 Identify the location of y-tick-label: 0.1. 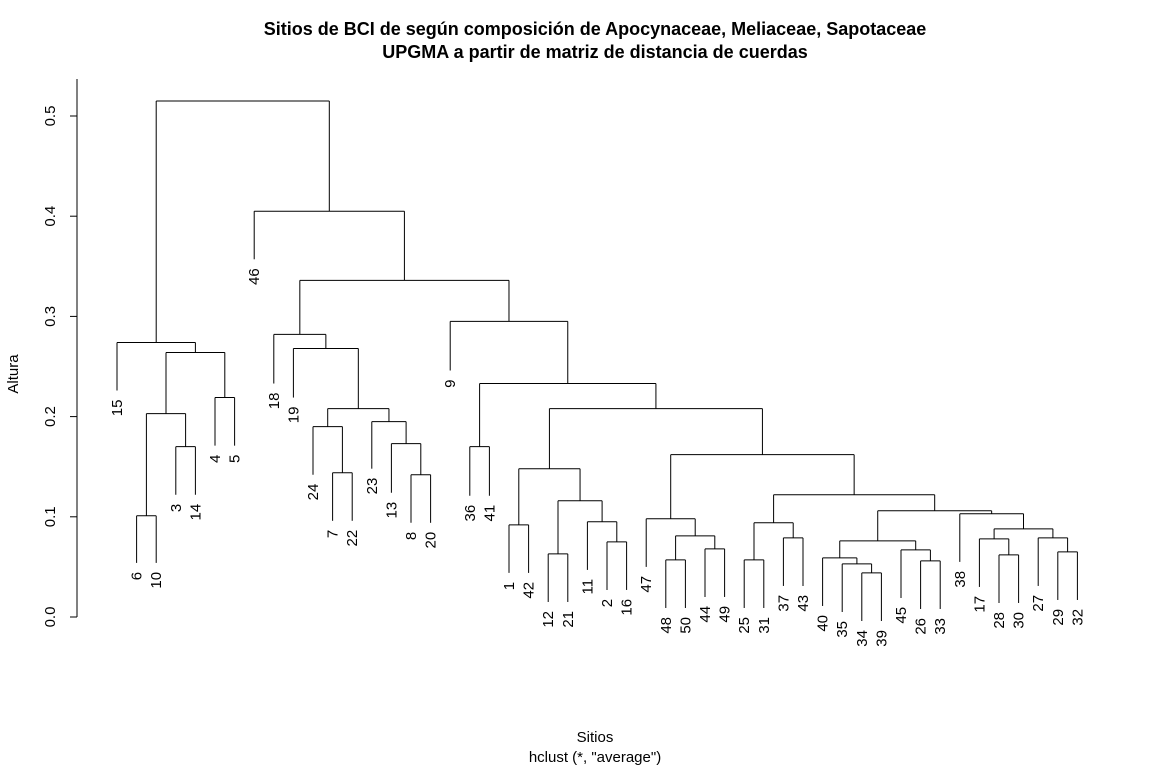
(50, 516).